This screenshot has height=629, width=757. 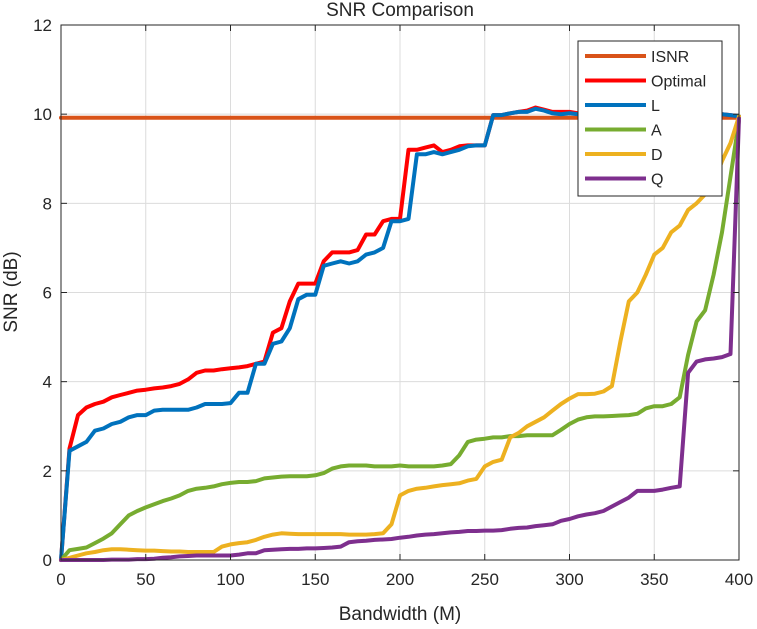 I want to click on x-tick-label: 150, so click(x=315, y=579).